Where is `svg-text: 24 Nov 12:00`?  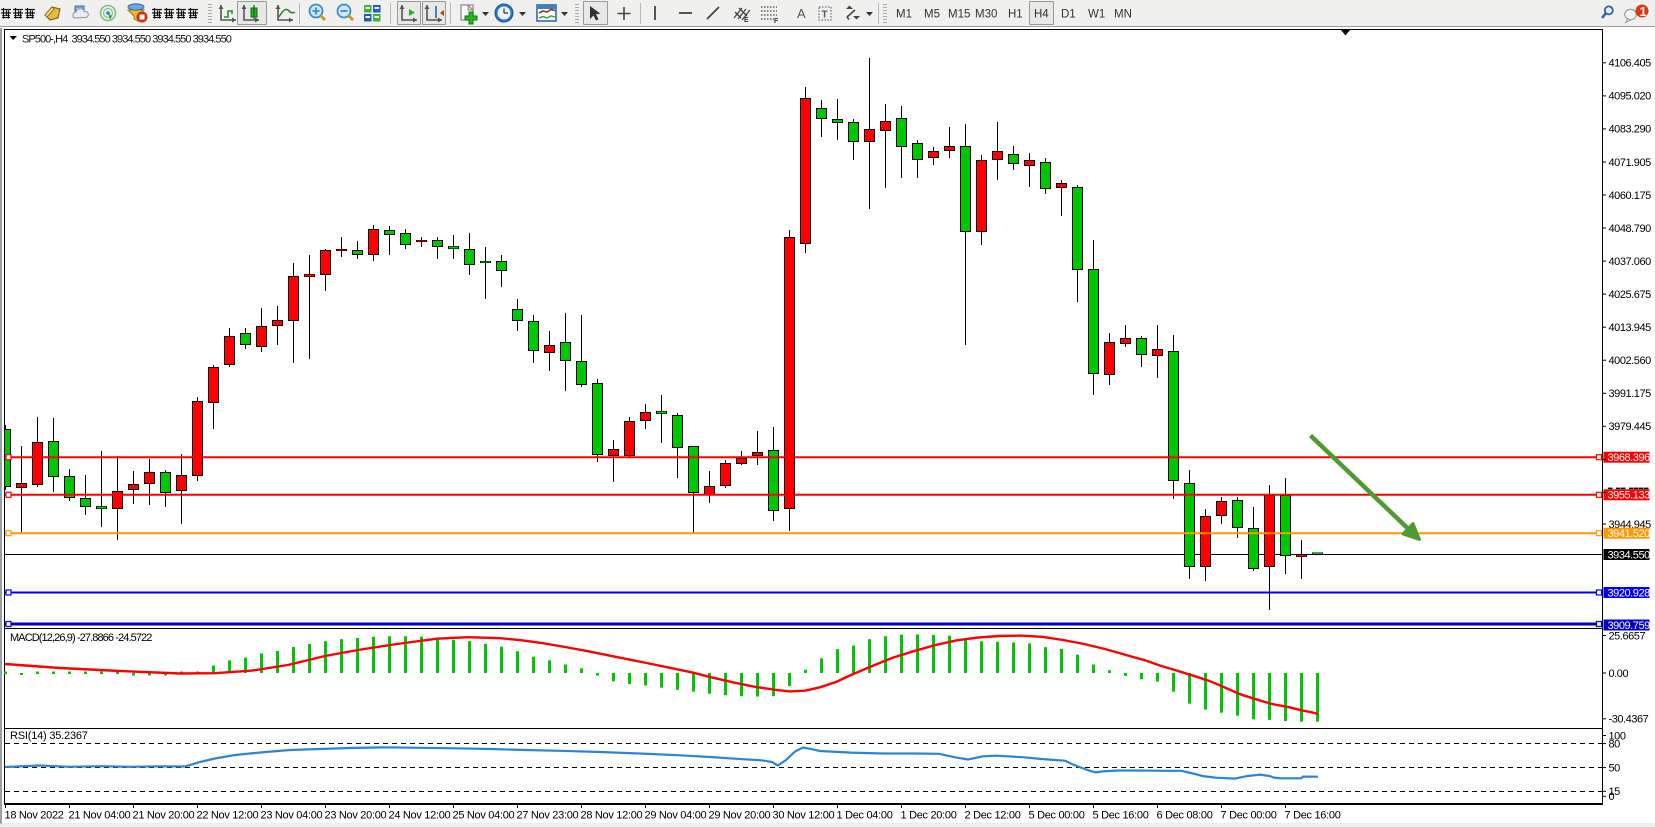
svg-text: 24 Nov 12:00 is located at coordinates (420, 816).